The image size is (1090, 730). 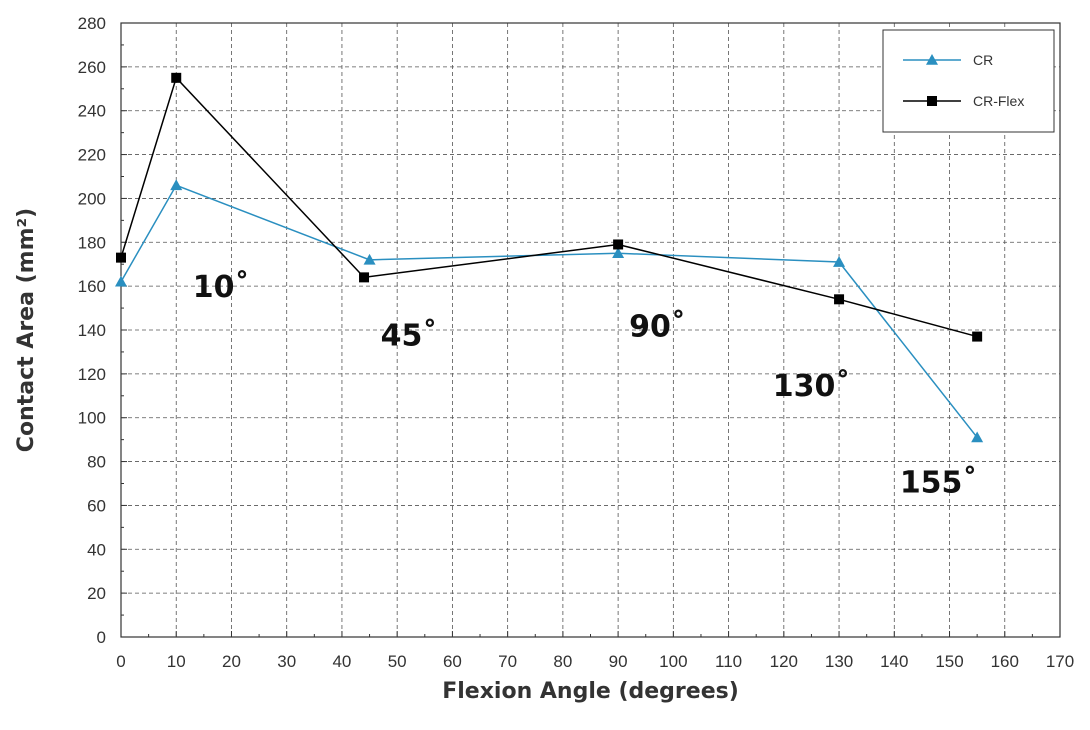 What do you see at coordinates (26, 330) in the screenshot?
I see `y-axis-title: Contact Area (mm²)` at bounding box center [26, 330].